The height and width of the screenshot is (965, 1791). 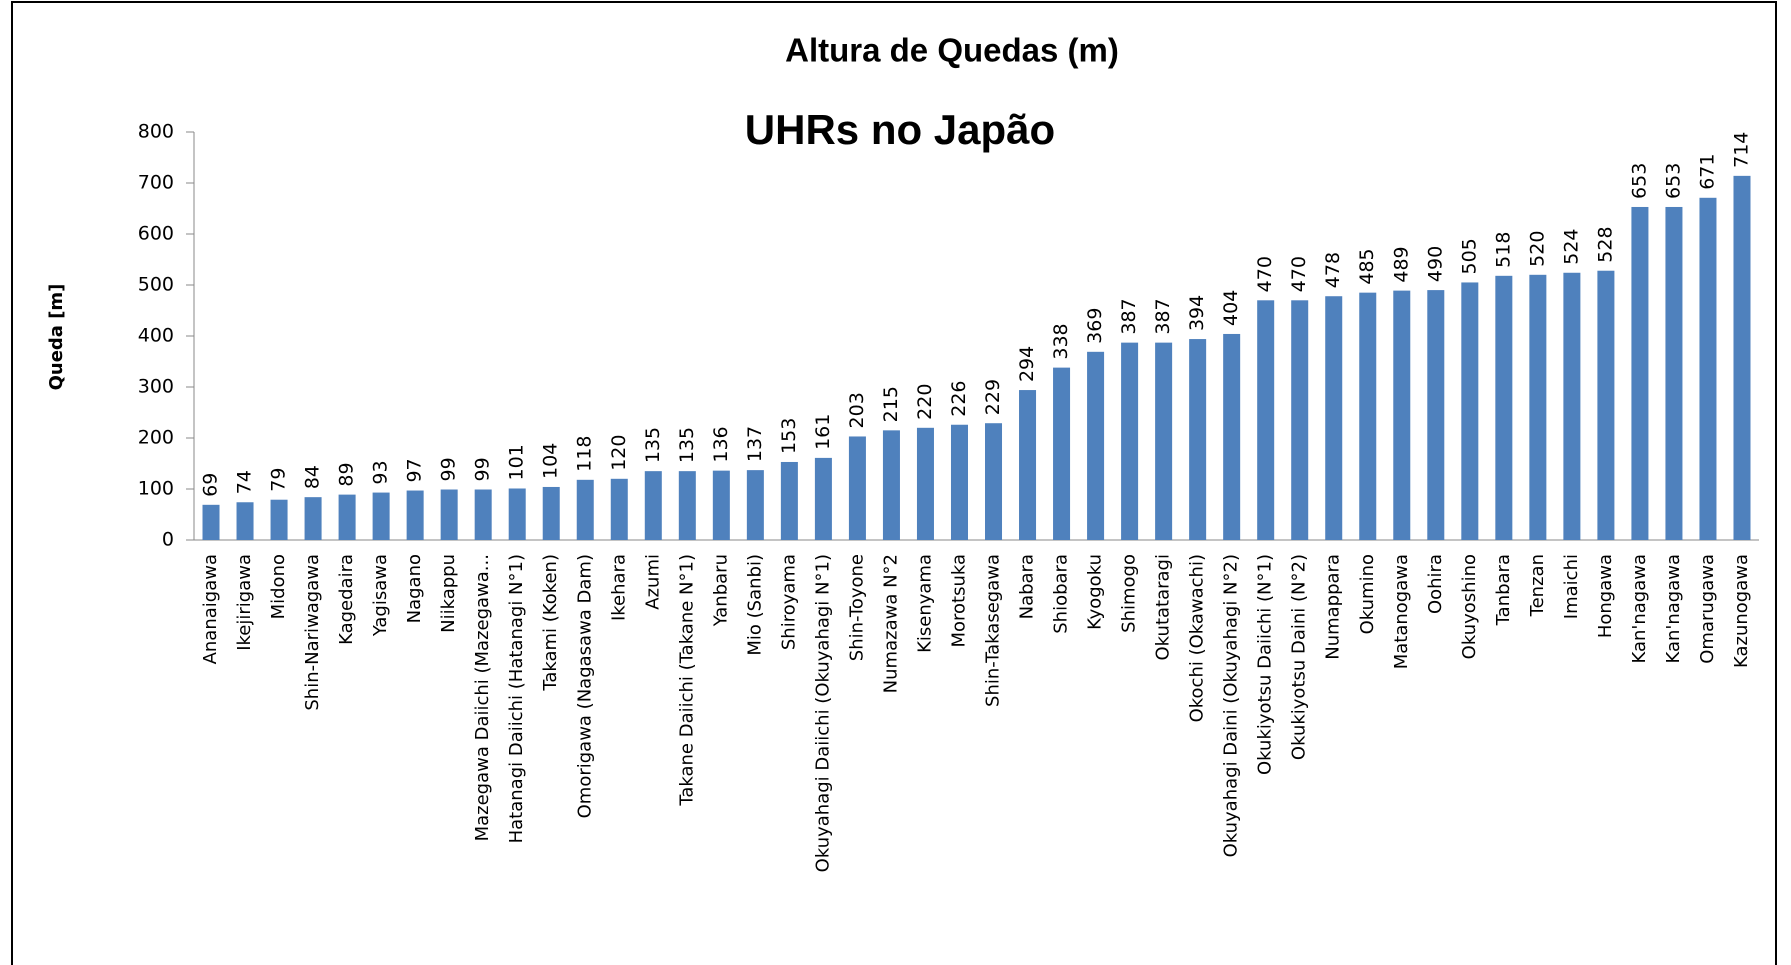 I want to click on value-label: 524, so click(x=1571, y=246).